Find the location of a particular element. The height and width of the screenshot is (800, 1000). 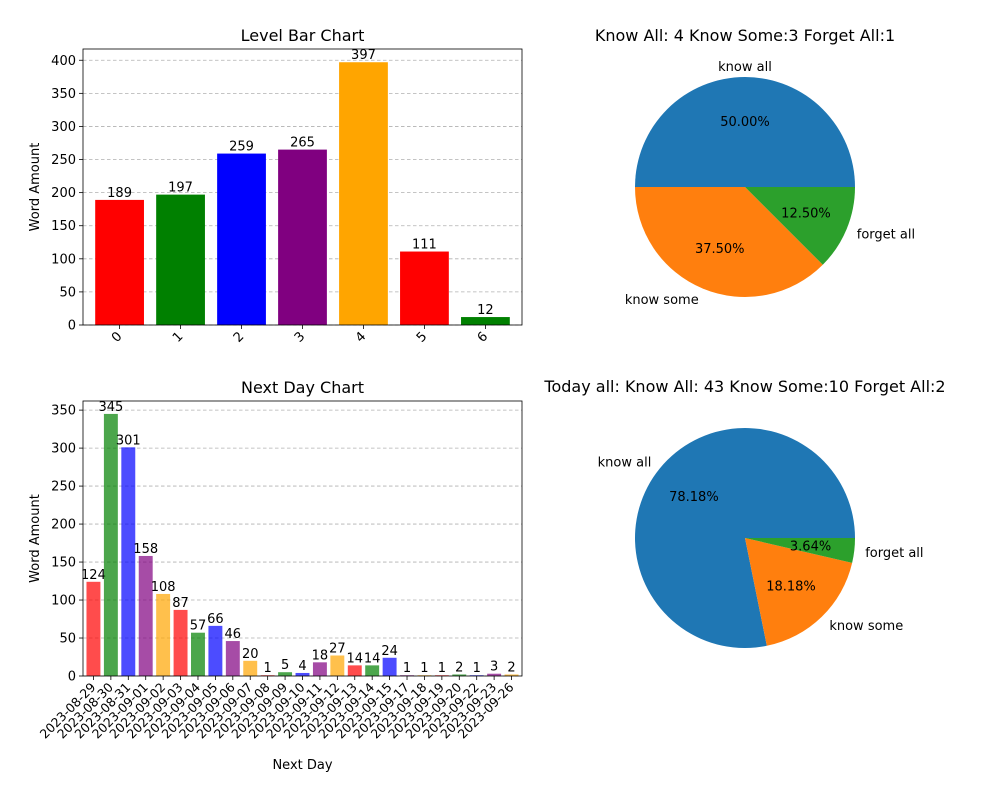

bar-value-label: 24 is located at coordinates (389, 651).